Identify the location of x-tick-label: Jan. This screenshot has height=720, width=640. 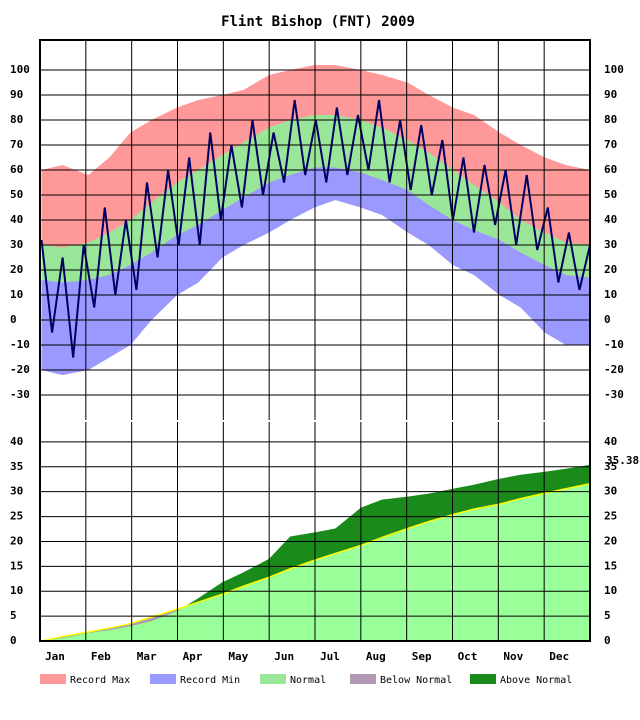
(55, 656).